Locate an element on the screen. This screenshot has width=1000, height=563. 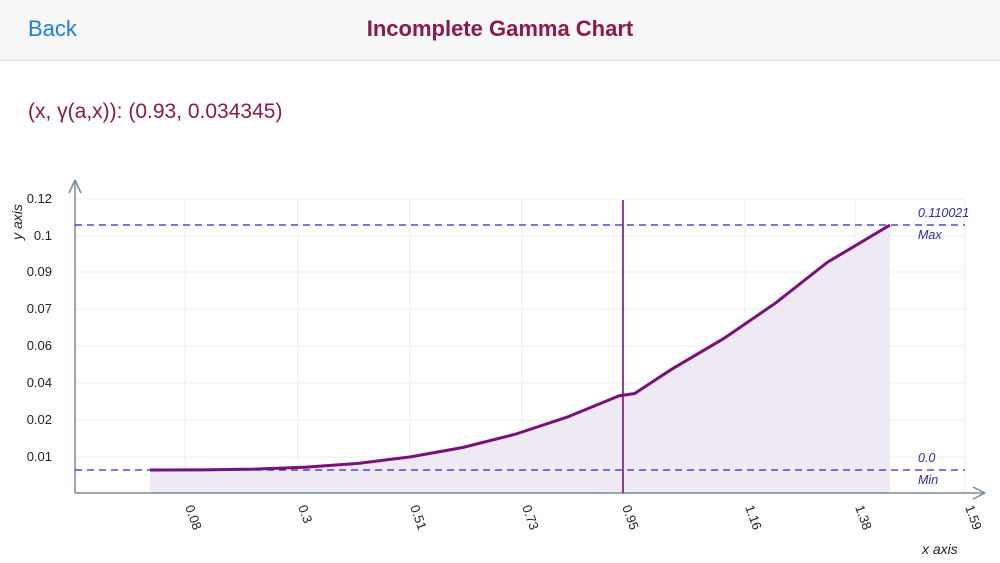
x-tick-label: 0.51 is located at coordinates (418, 517).